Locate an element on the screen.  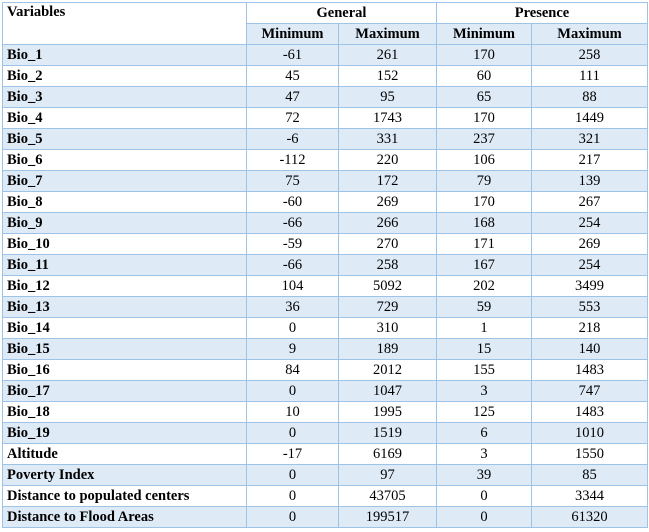
row-label: Bio_13 is located at coordinates (124, 307).